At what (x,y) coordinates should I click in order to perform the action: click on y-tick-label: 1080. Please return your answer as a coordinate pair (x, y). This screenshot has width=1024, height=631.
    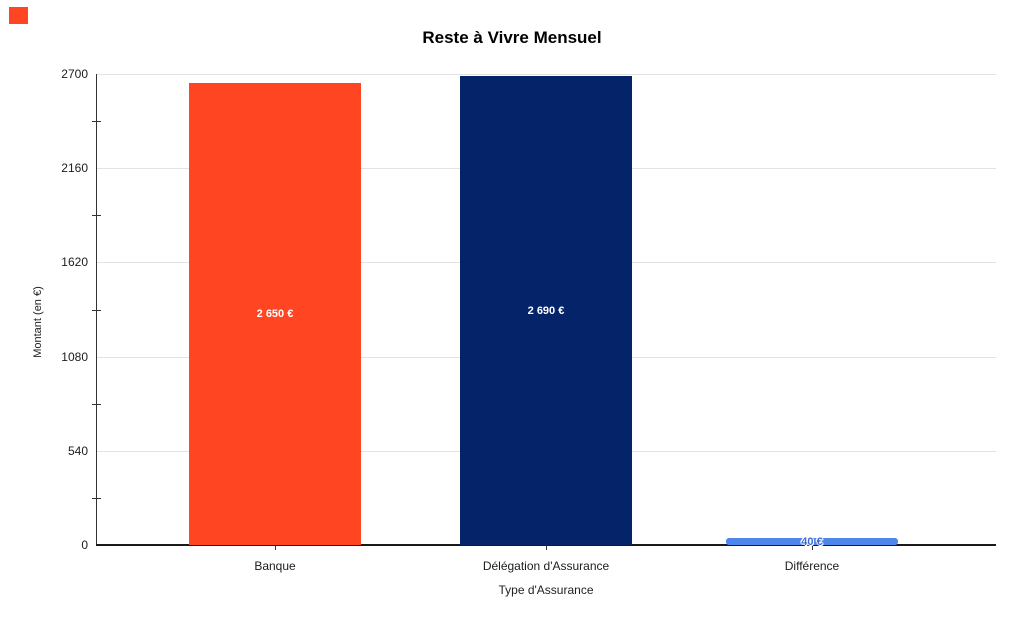
    Looking at the image, I should click on (74, 357).